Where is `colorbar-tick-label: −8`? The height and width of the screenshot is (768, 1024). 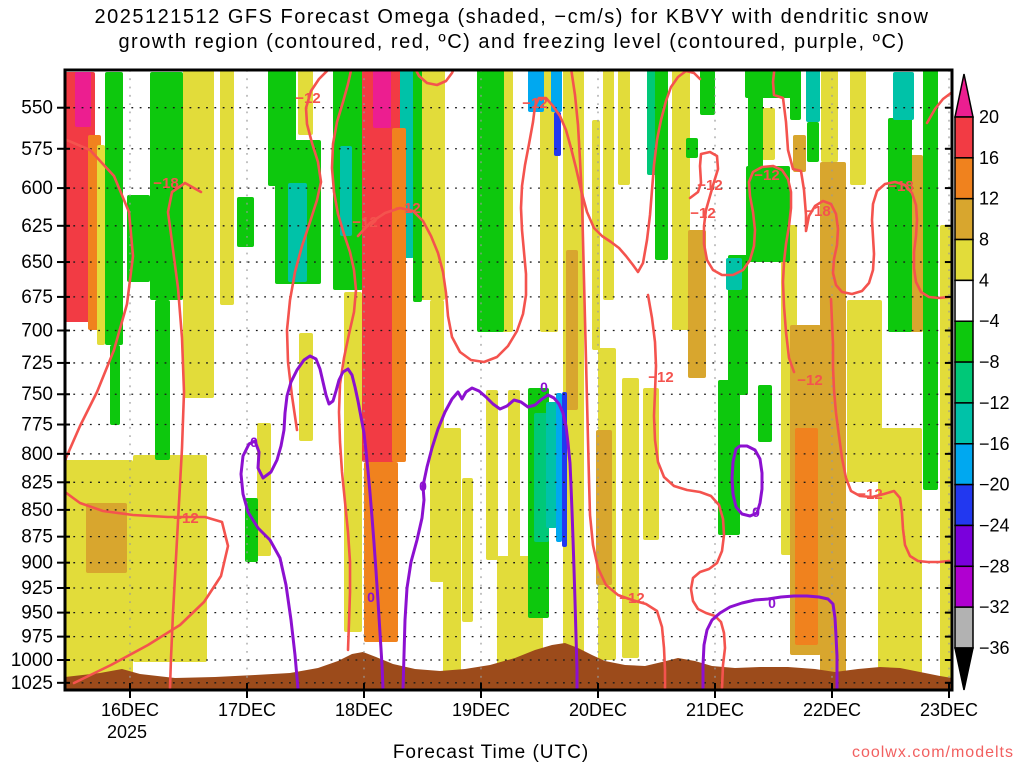 colorbar-tick-label: −8 is located at coordinates (989, 362).